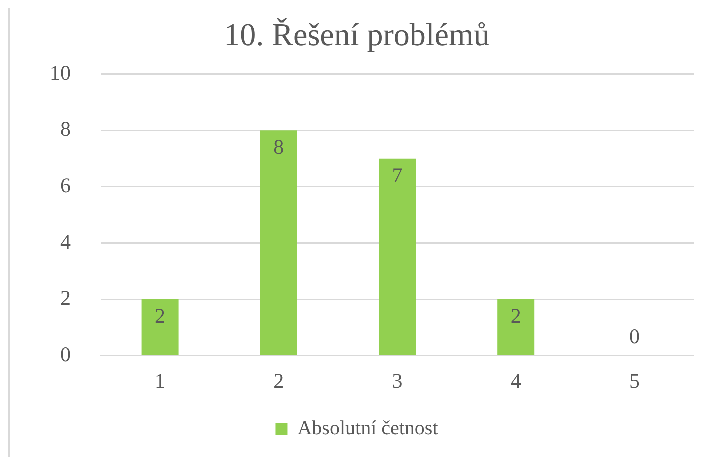 This screenshot has height=465, width=712. Describe the element at coordinates (65, 185) in the screenshot. I see `y-tick-label: 6` at that location.